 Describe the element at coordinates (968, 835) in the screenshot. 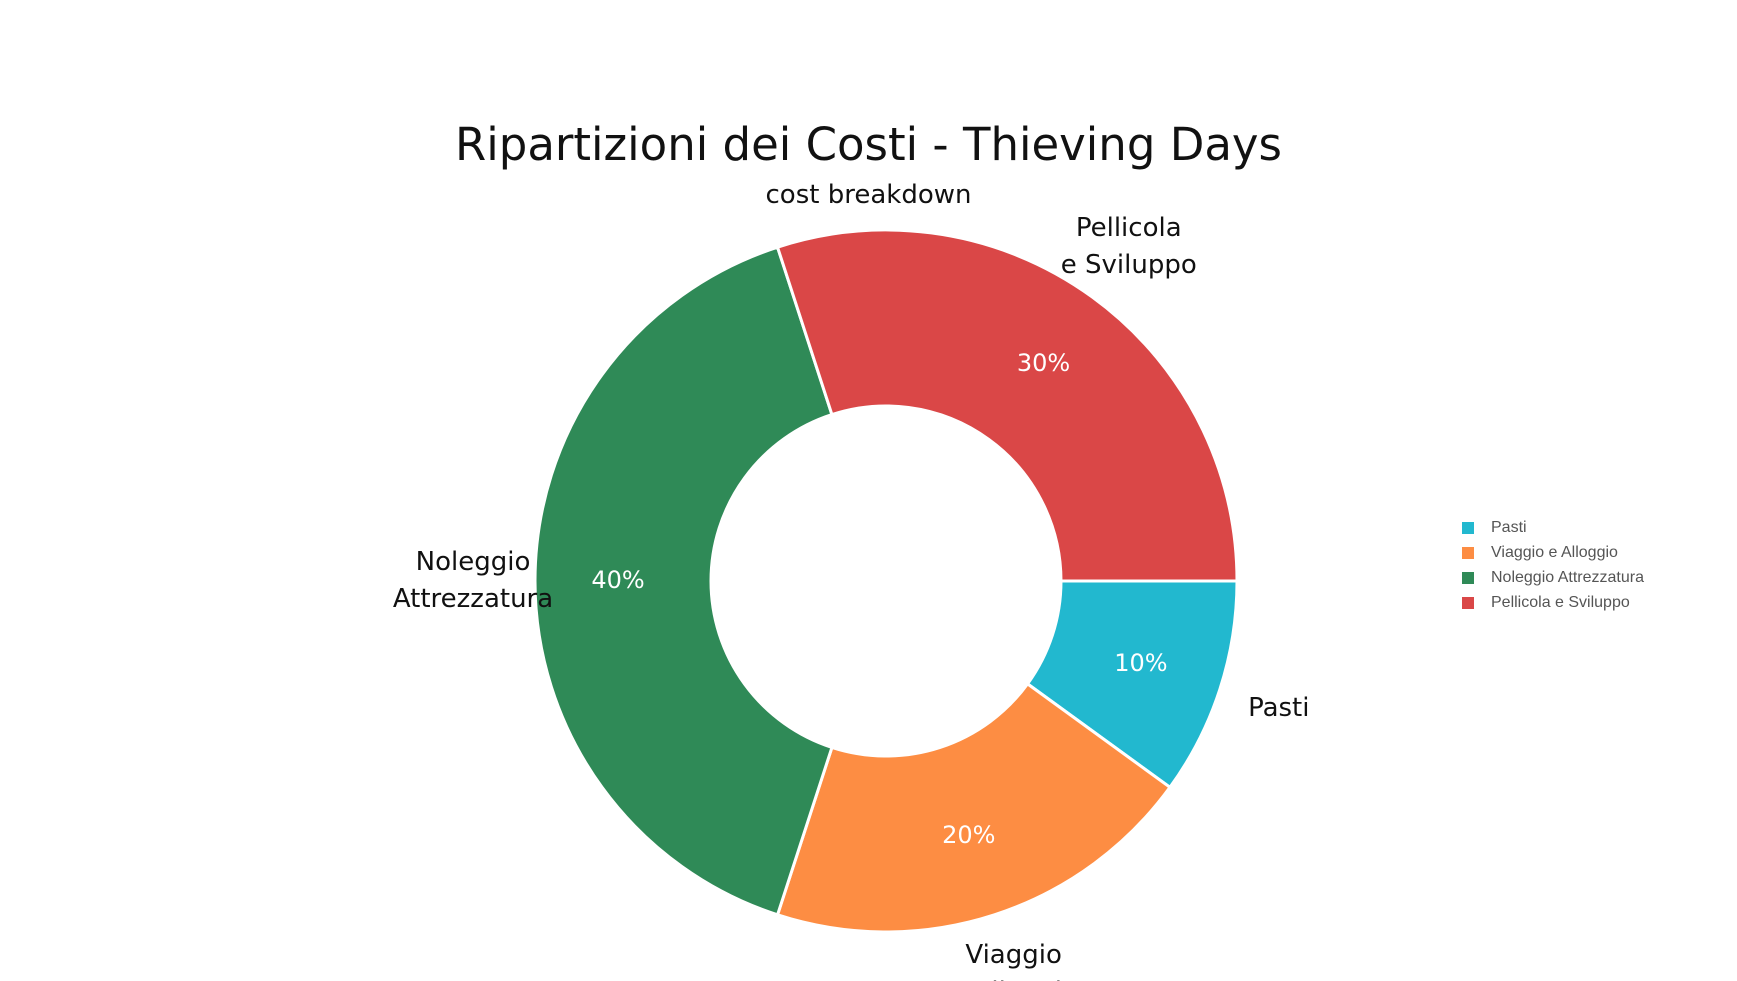

I see `slice-value-label-viaggio-e-alloggio: 20%` at that location.